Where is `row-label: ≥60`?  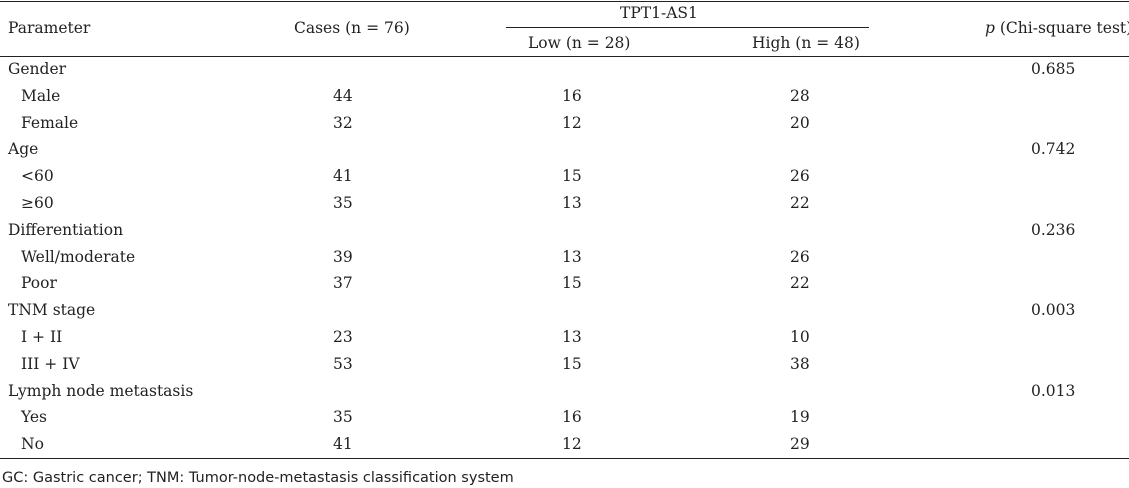 row-label: ≥60 is located at coordinates (37, 202).